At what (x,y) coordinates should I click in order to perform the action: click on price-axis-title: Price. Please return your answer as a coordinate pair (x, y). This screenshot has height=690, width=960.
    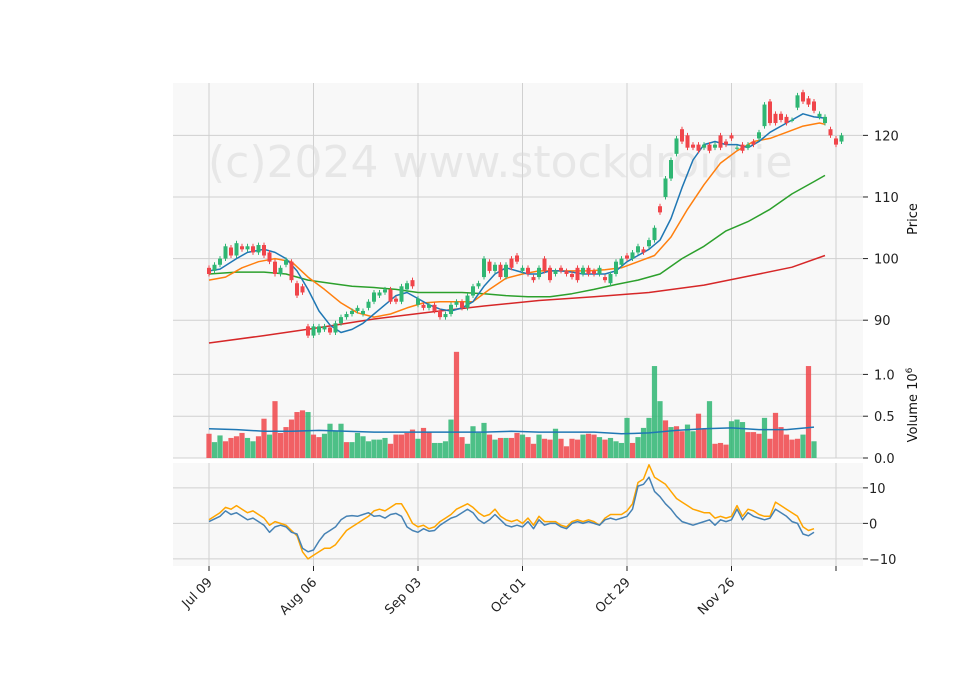
    Looking at the image, I should click on (913, 219).